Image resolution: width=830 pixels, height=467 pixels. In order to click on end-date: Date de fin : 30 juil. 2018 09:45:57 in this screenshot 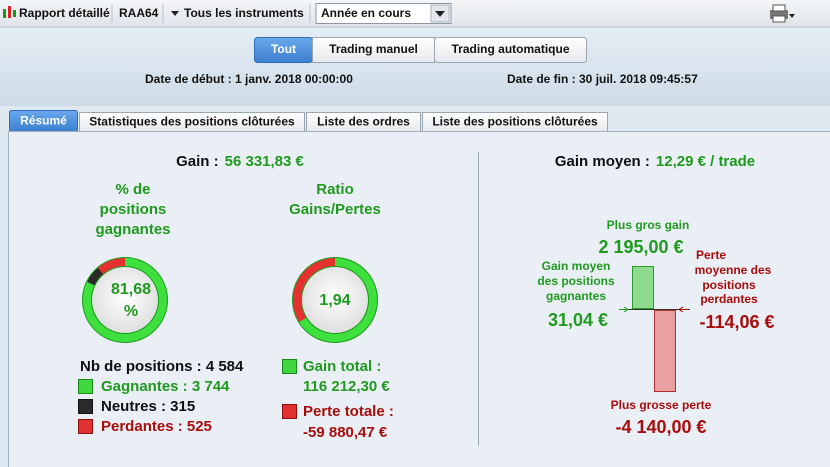, I will do `click(602, 79)`.